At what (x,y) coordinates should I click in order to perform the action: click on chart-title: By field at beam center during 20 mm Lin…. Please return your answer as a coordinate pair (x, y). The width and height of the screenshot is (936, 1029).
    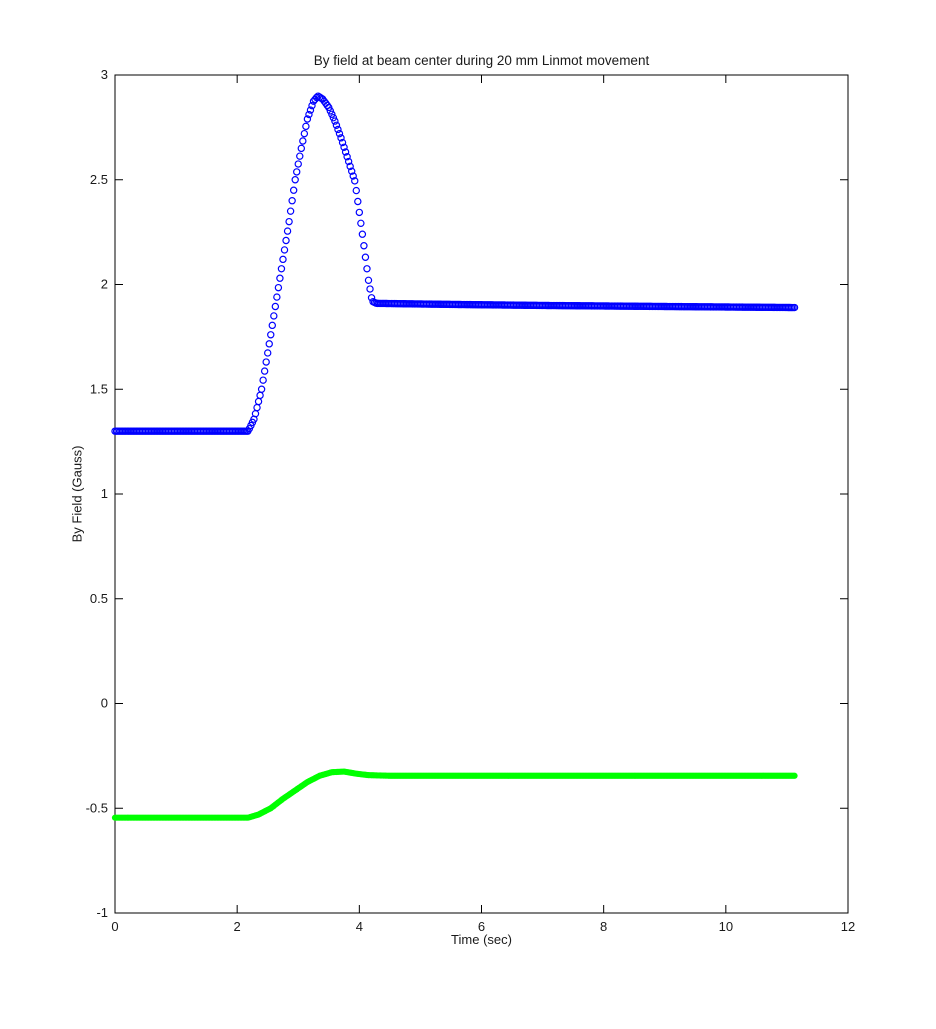
    Looking at the image, I should click on (481, 60).